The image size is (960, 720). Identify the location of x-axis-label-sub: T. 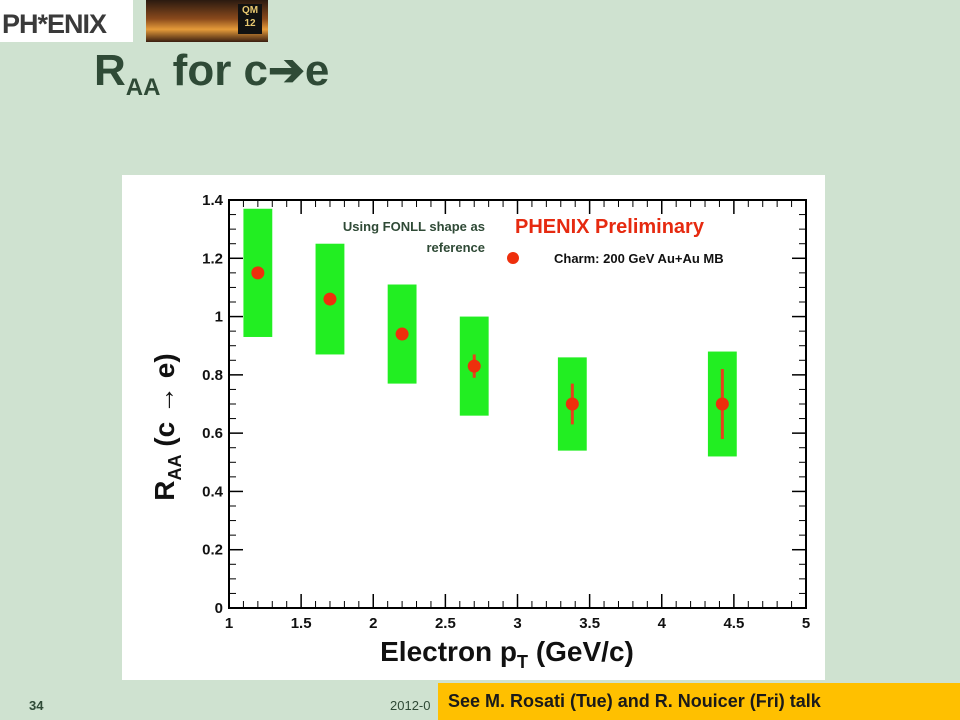
(522, 662).